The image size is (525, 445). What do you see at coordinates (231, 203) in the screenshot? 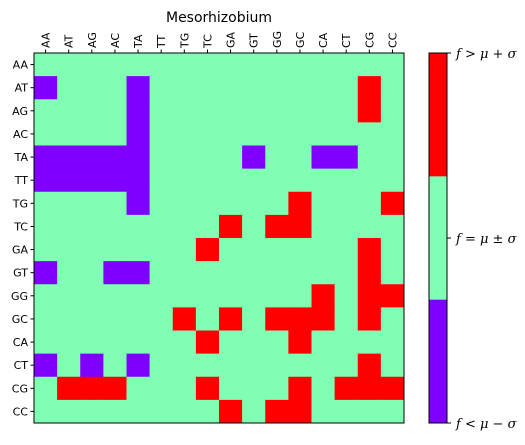
I see `heatmap-cell-TG-GA` at bounding box center [231, 203].